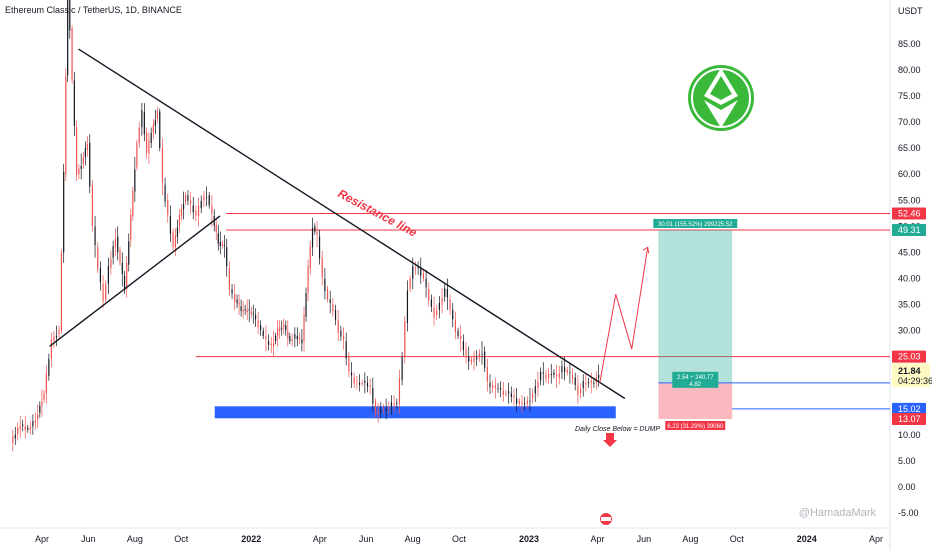 This screenshot has width=932, height=550. What do you see at coordinates (909, 174) in the screenshot?
I see `y-tick-label: 60.00` at bounding box center [909, 174].